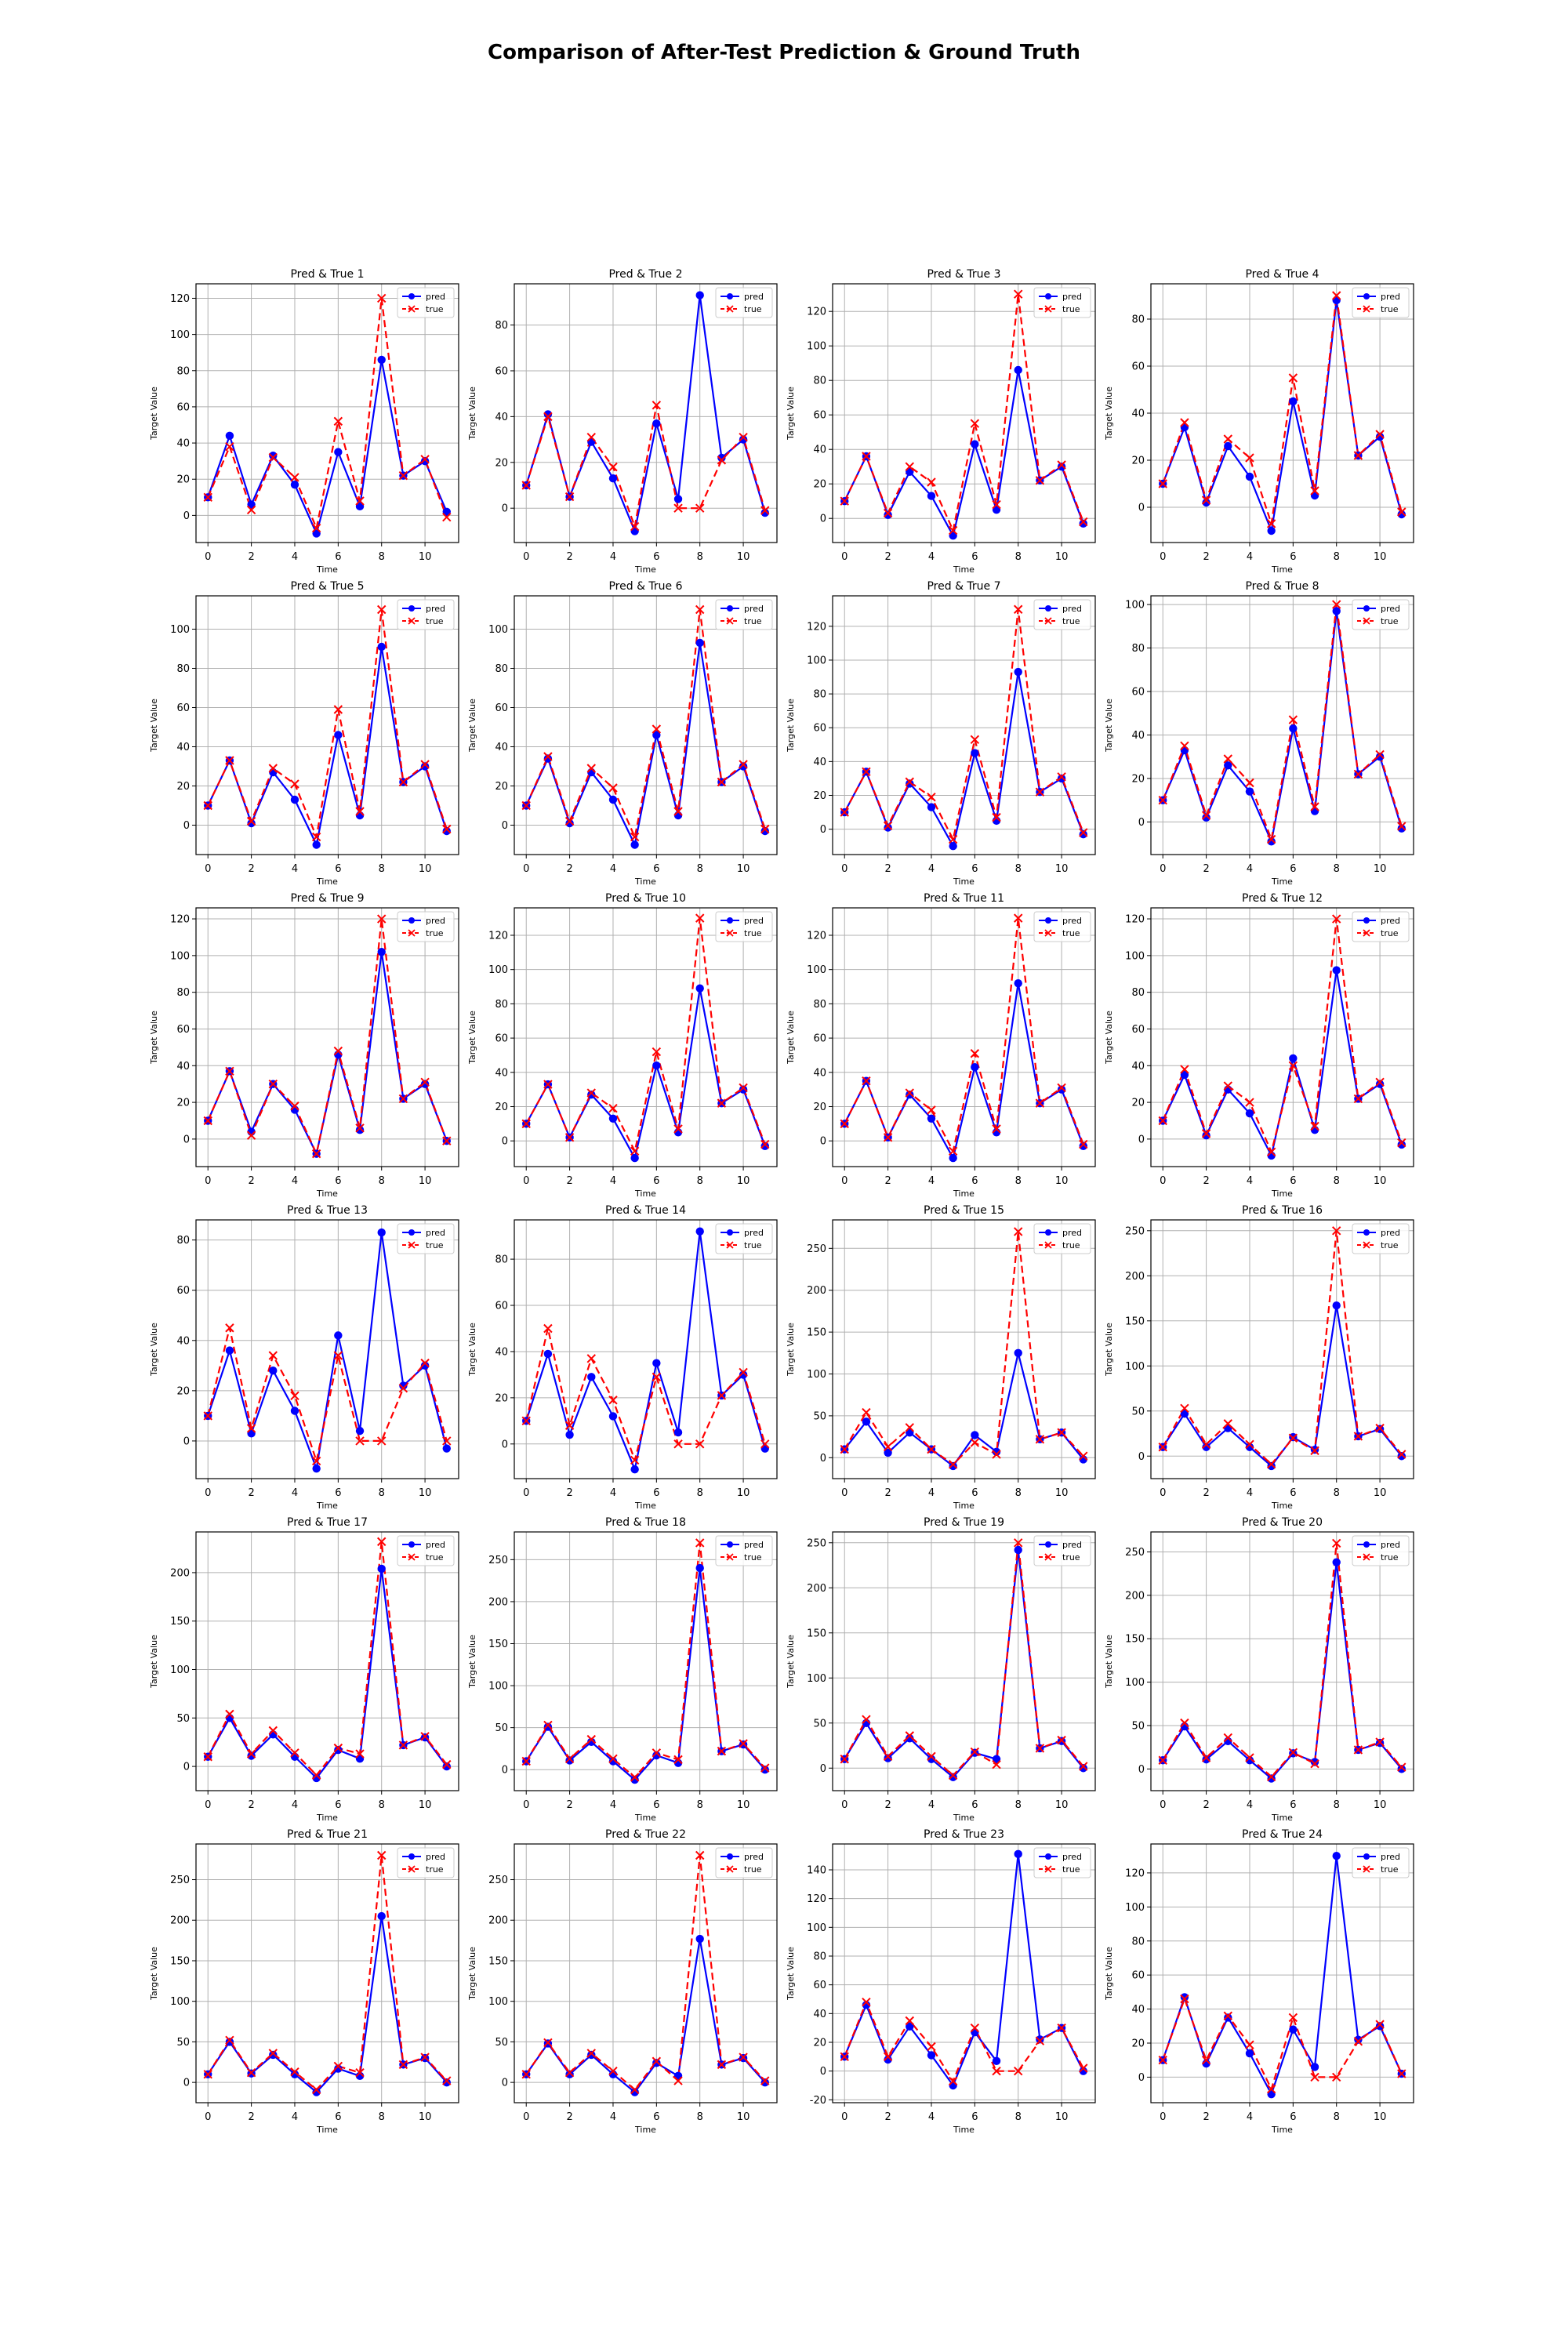 This screenshot has width=1568, height=2352. Describe the element at coordinates (1135, 1553) in the screenshot. I see `y-tick-label: 250` at that location.